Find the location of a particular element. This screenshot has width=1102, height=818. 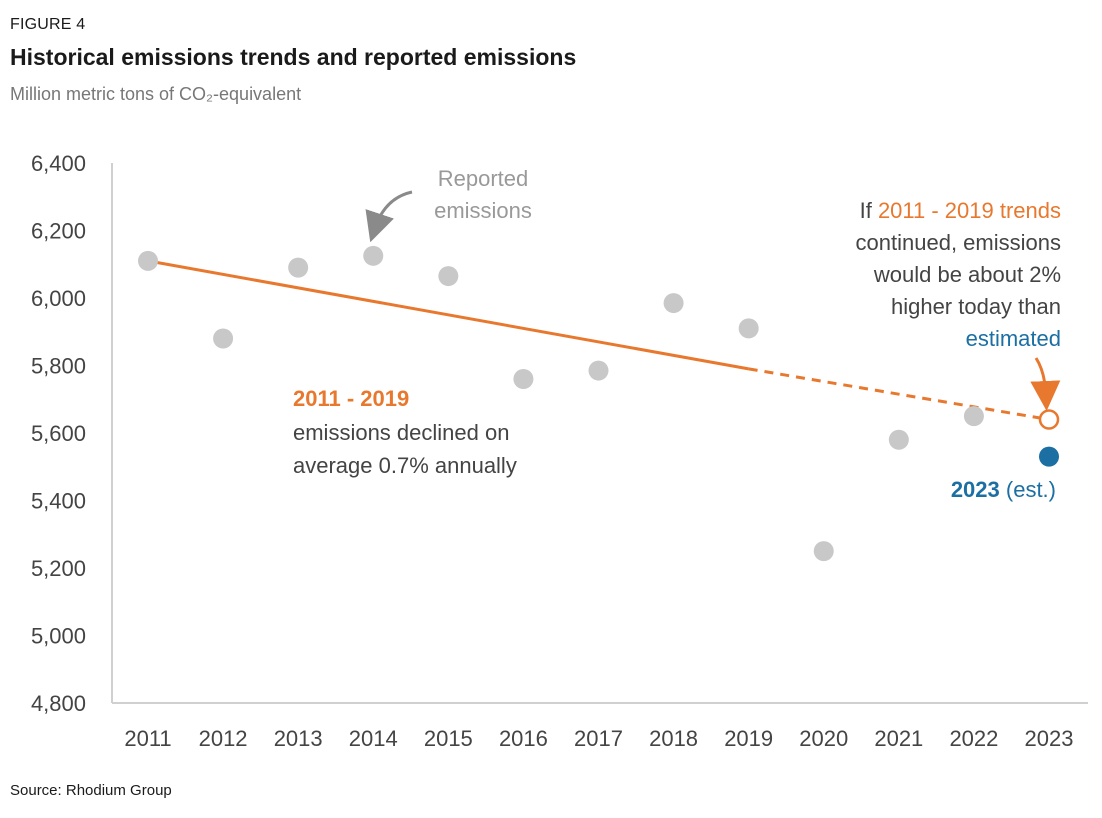

y-tick-label: 6,400 is located at coordinates (58, 163).